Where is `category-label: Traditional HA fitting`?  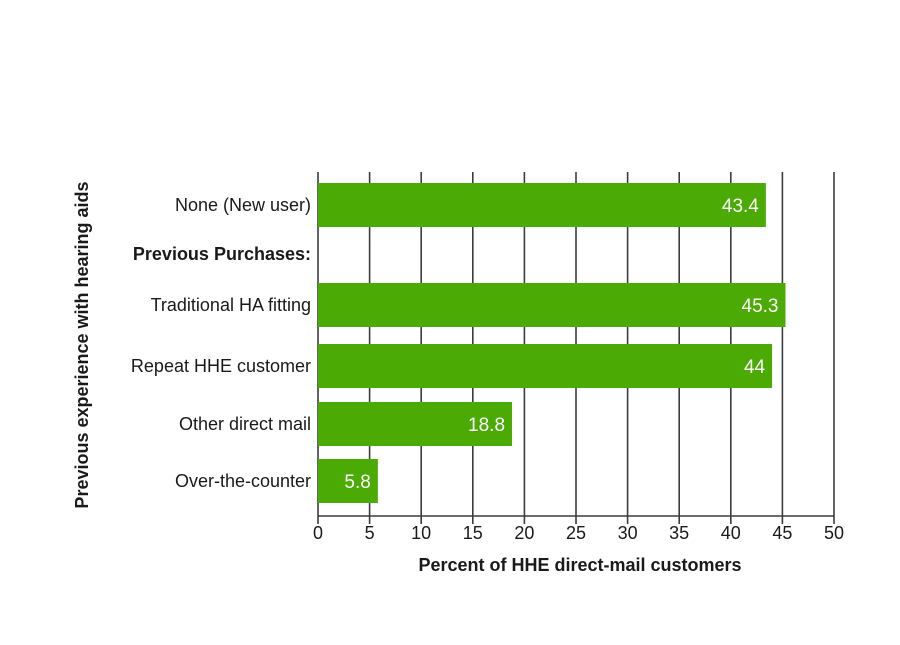
category-label: Traditional HA fitting is located at coordinates (231, 305).